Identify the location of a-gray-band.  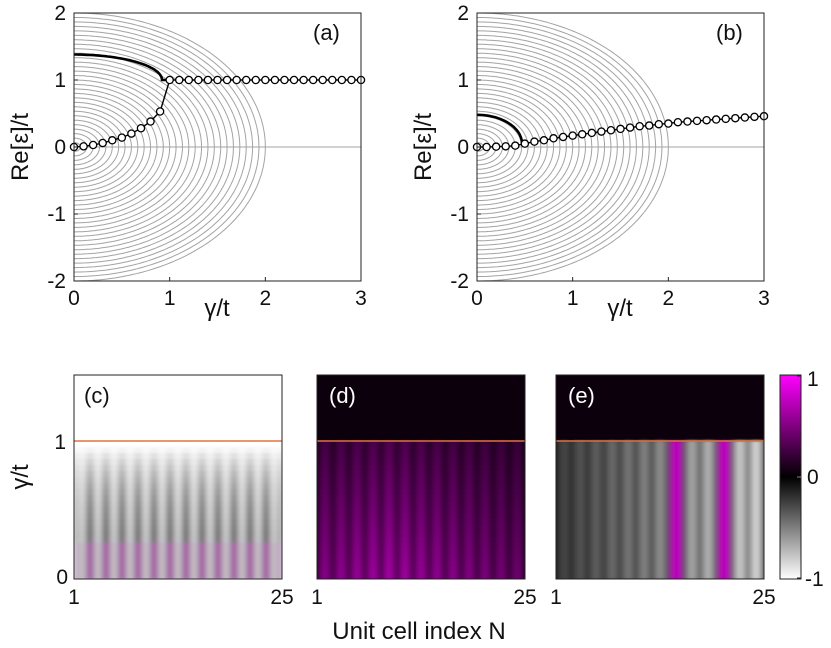
(125, 183).